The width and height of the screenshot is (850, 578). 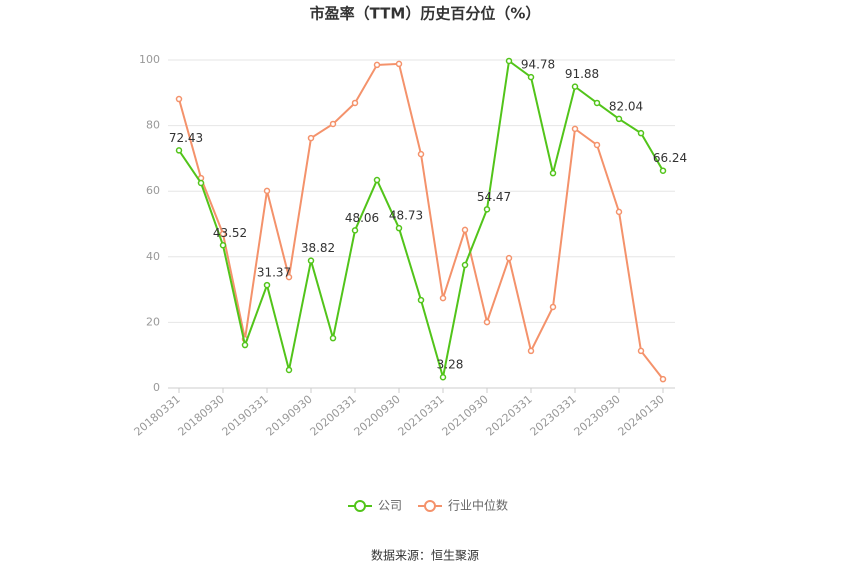 I want to click on y-tick-label: 20, so click(x=153, y=321).